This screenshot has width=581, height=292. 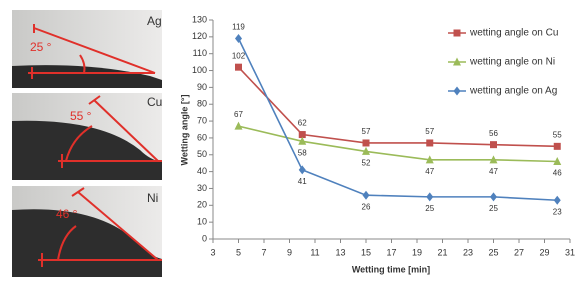 I want to click on y-tick-label: 40, so click(x=202, y=171).